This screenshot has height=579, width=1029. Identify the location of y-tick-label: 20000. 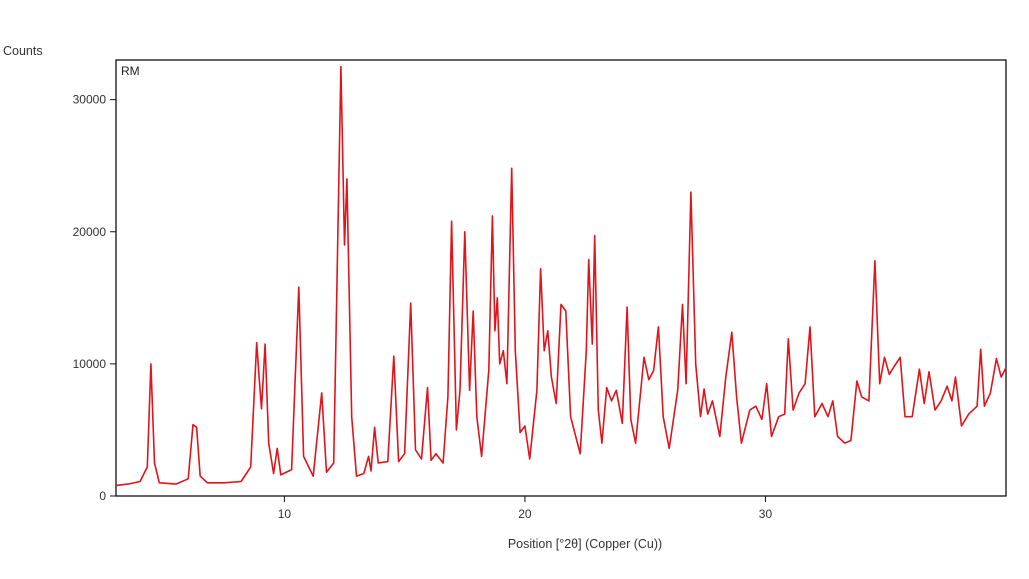
(90, 232).